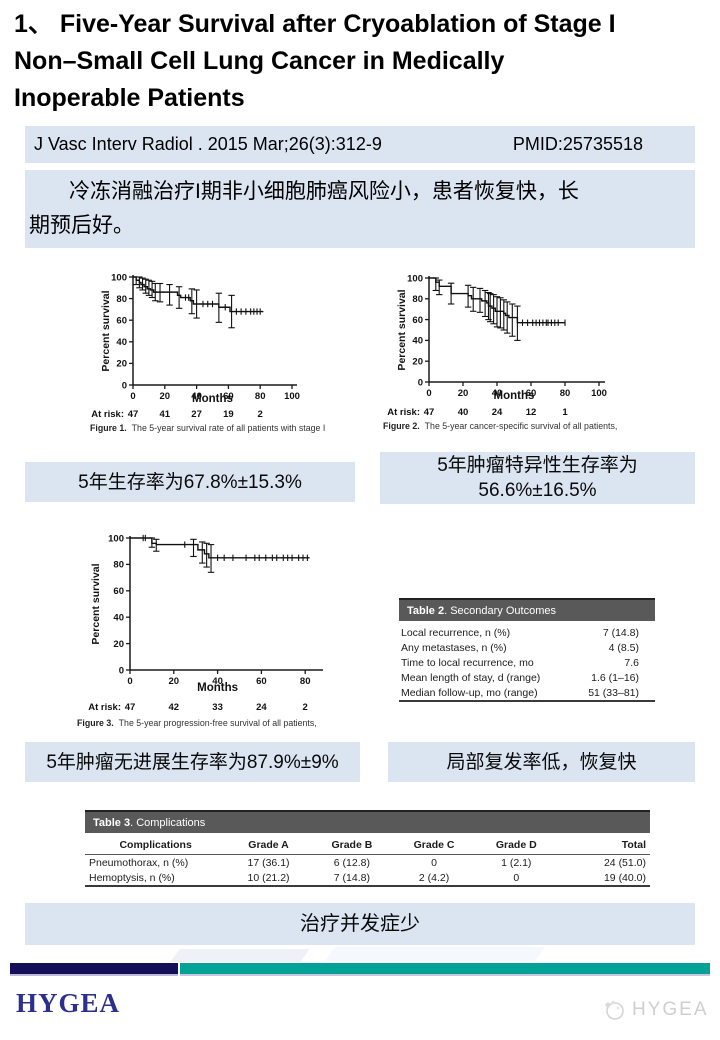  Describe the element at coordinates (81, 225) in the screenshot. I see `summary-line-2: 期预后好。` at that location.